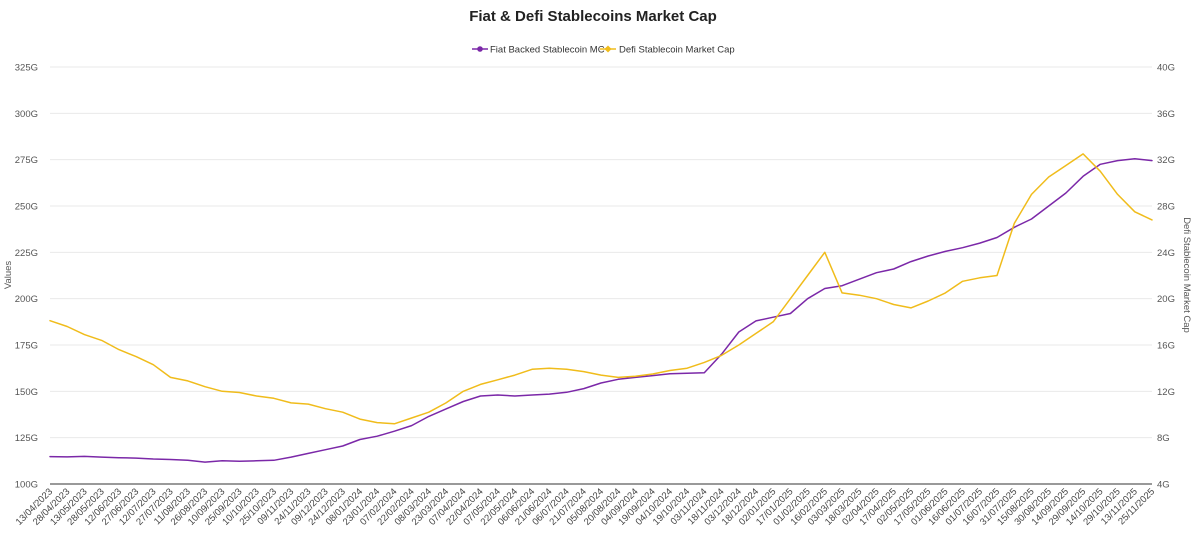 Image resolution: width=1200 pixels, height=547 pixels. Describe the element at coordinates (608, 49) in the screenshot. I see `legend-marker-defi` at that location.